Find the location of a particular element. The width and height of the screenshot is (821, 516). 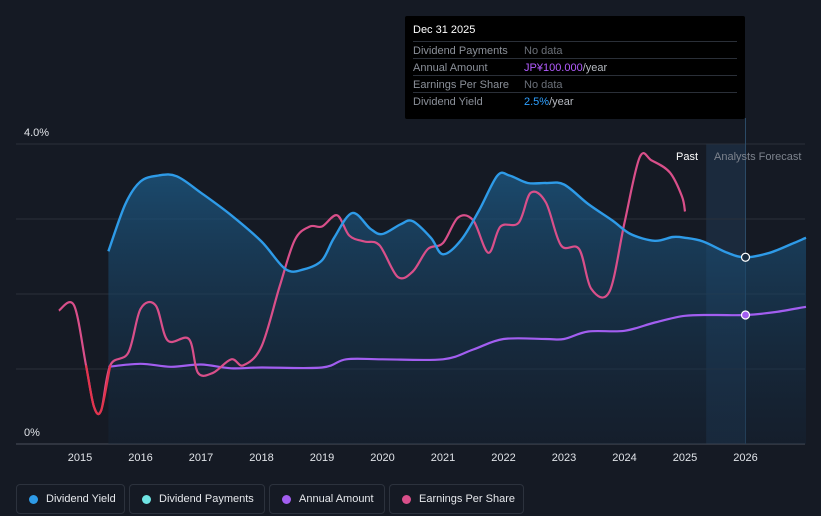

legend-annual-amount: Annual Amount is located at coordinates (327, 499).